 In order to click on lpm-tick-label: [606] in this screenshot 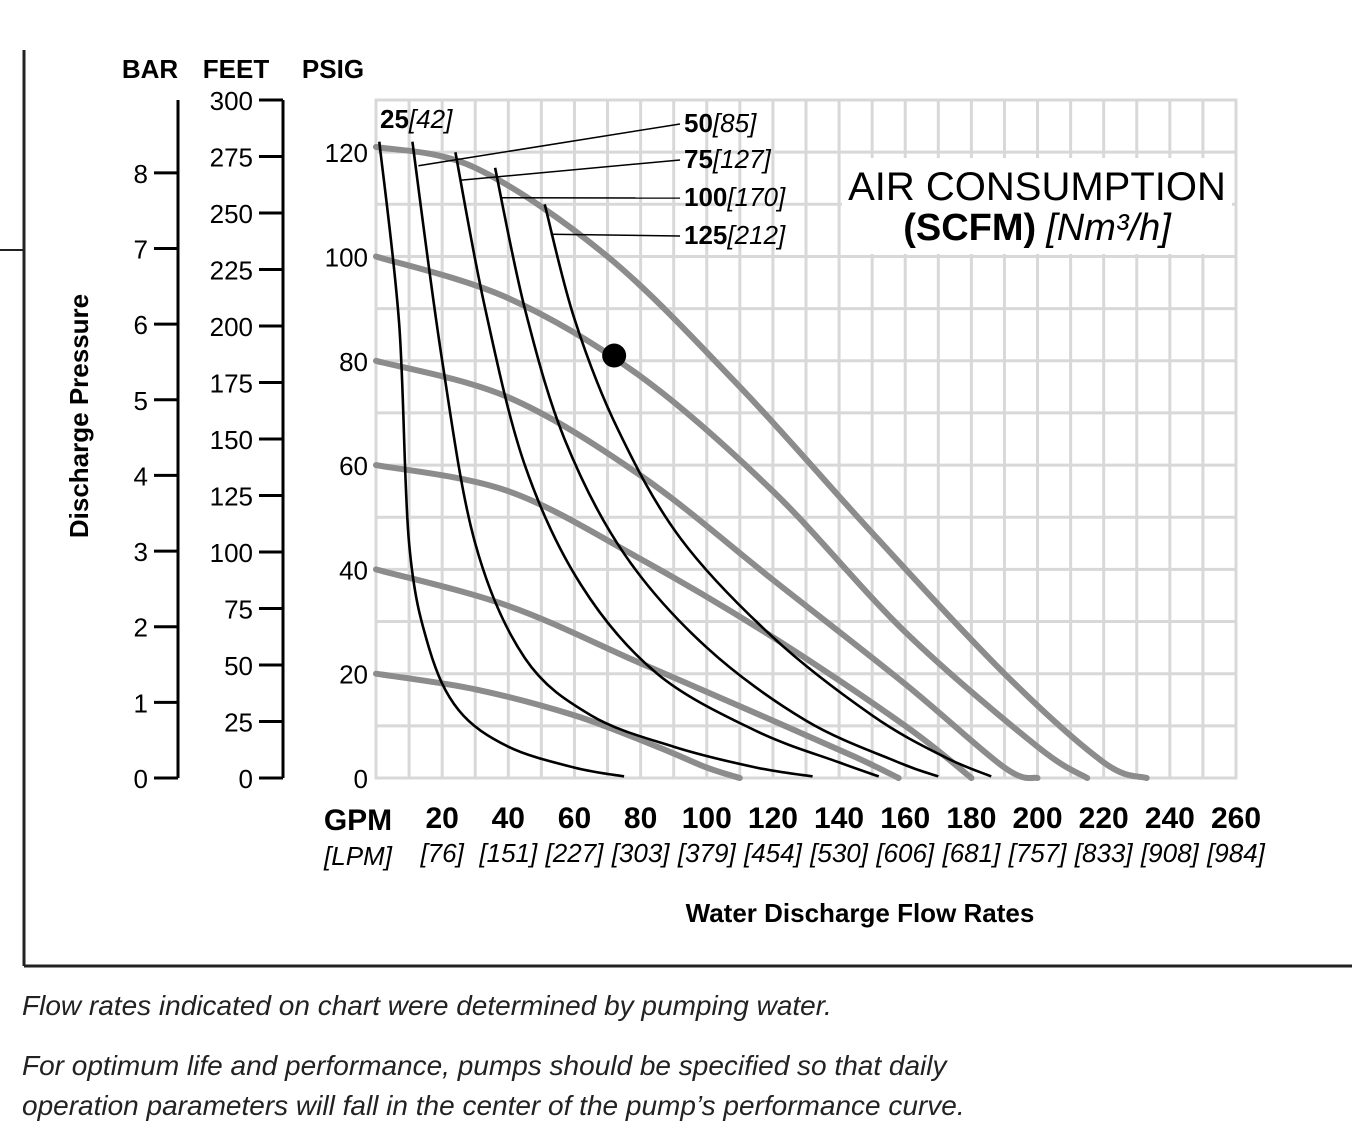, I will do `click(905, 853)`.